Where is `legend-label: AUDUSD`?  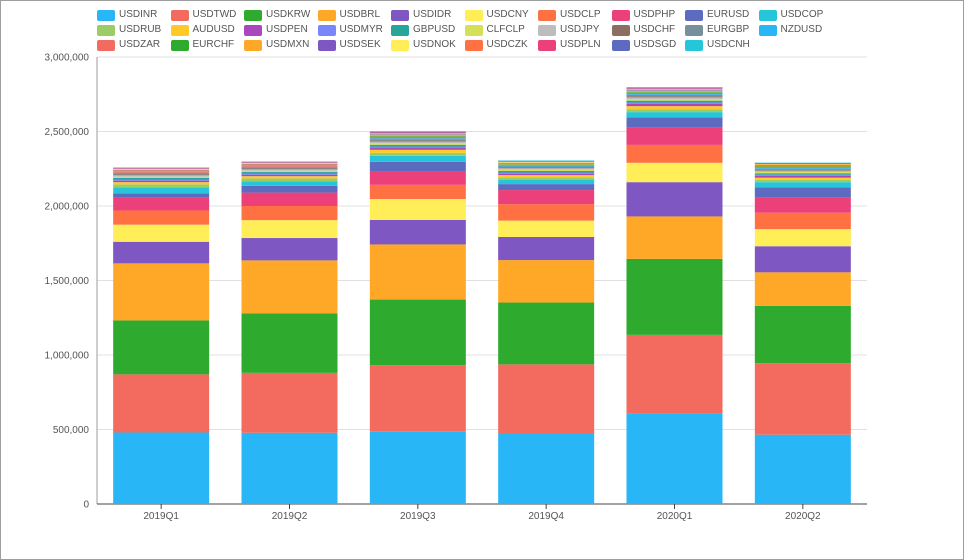
legend-label: AUDUSD is located at coordinates (213, 29).